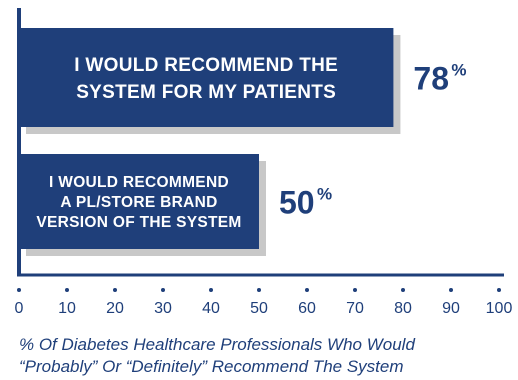 The width and height of the screenshot is (518, 380). Describe the element at coordinates (163, 308) in the screenshot. I see `tick-label-3: 30` at that location.